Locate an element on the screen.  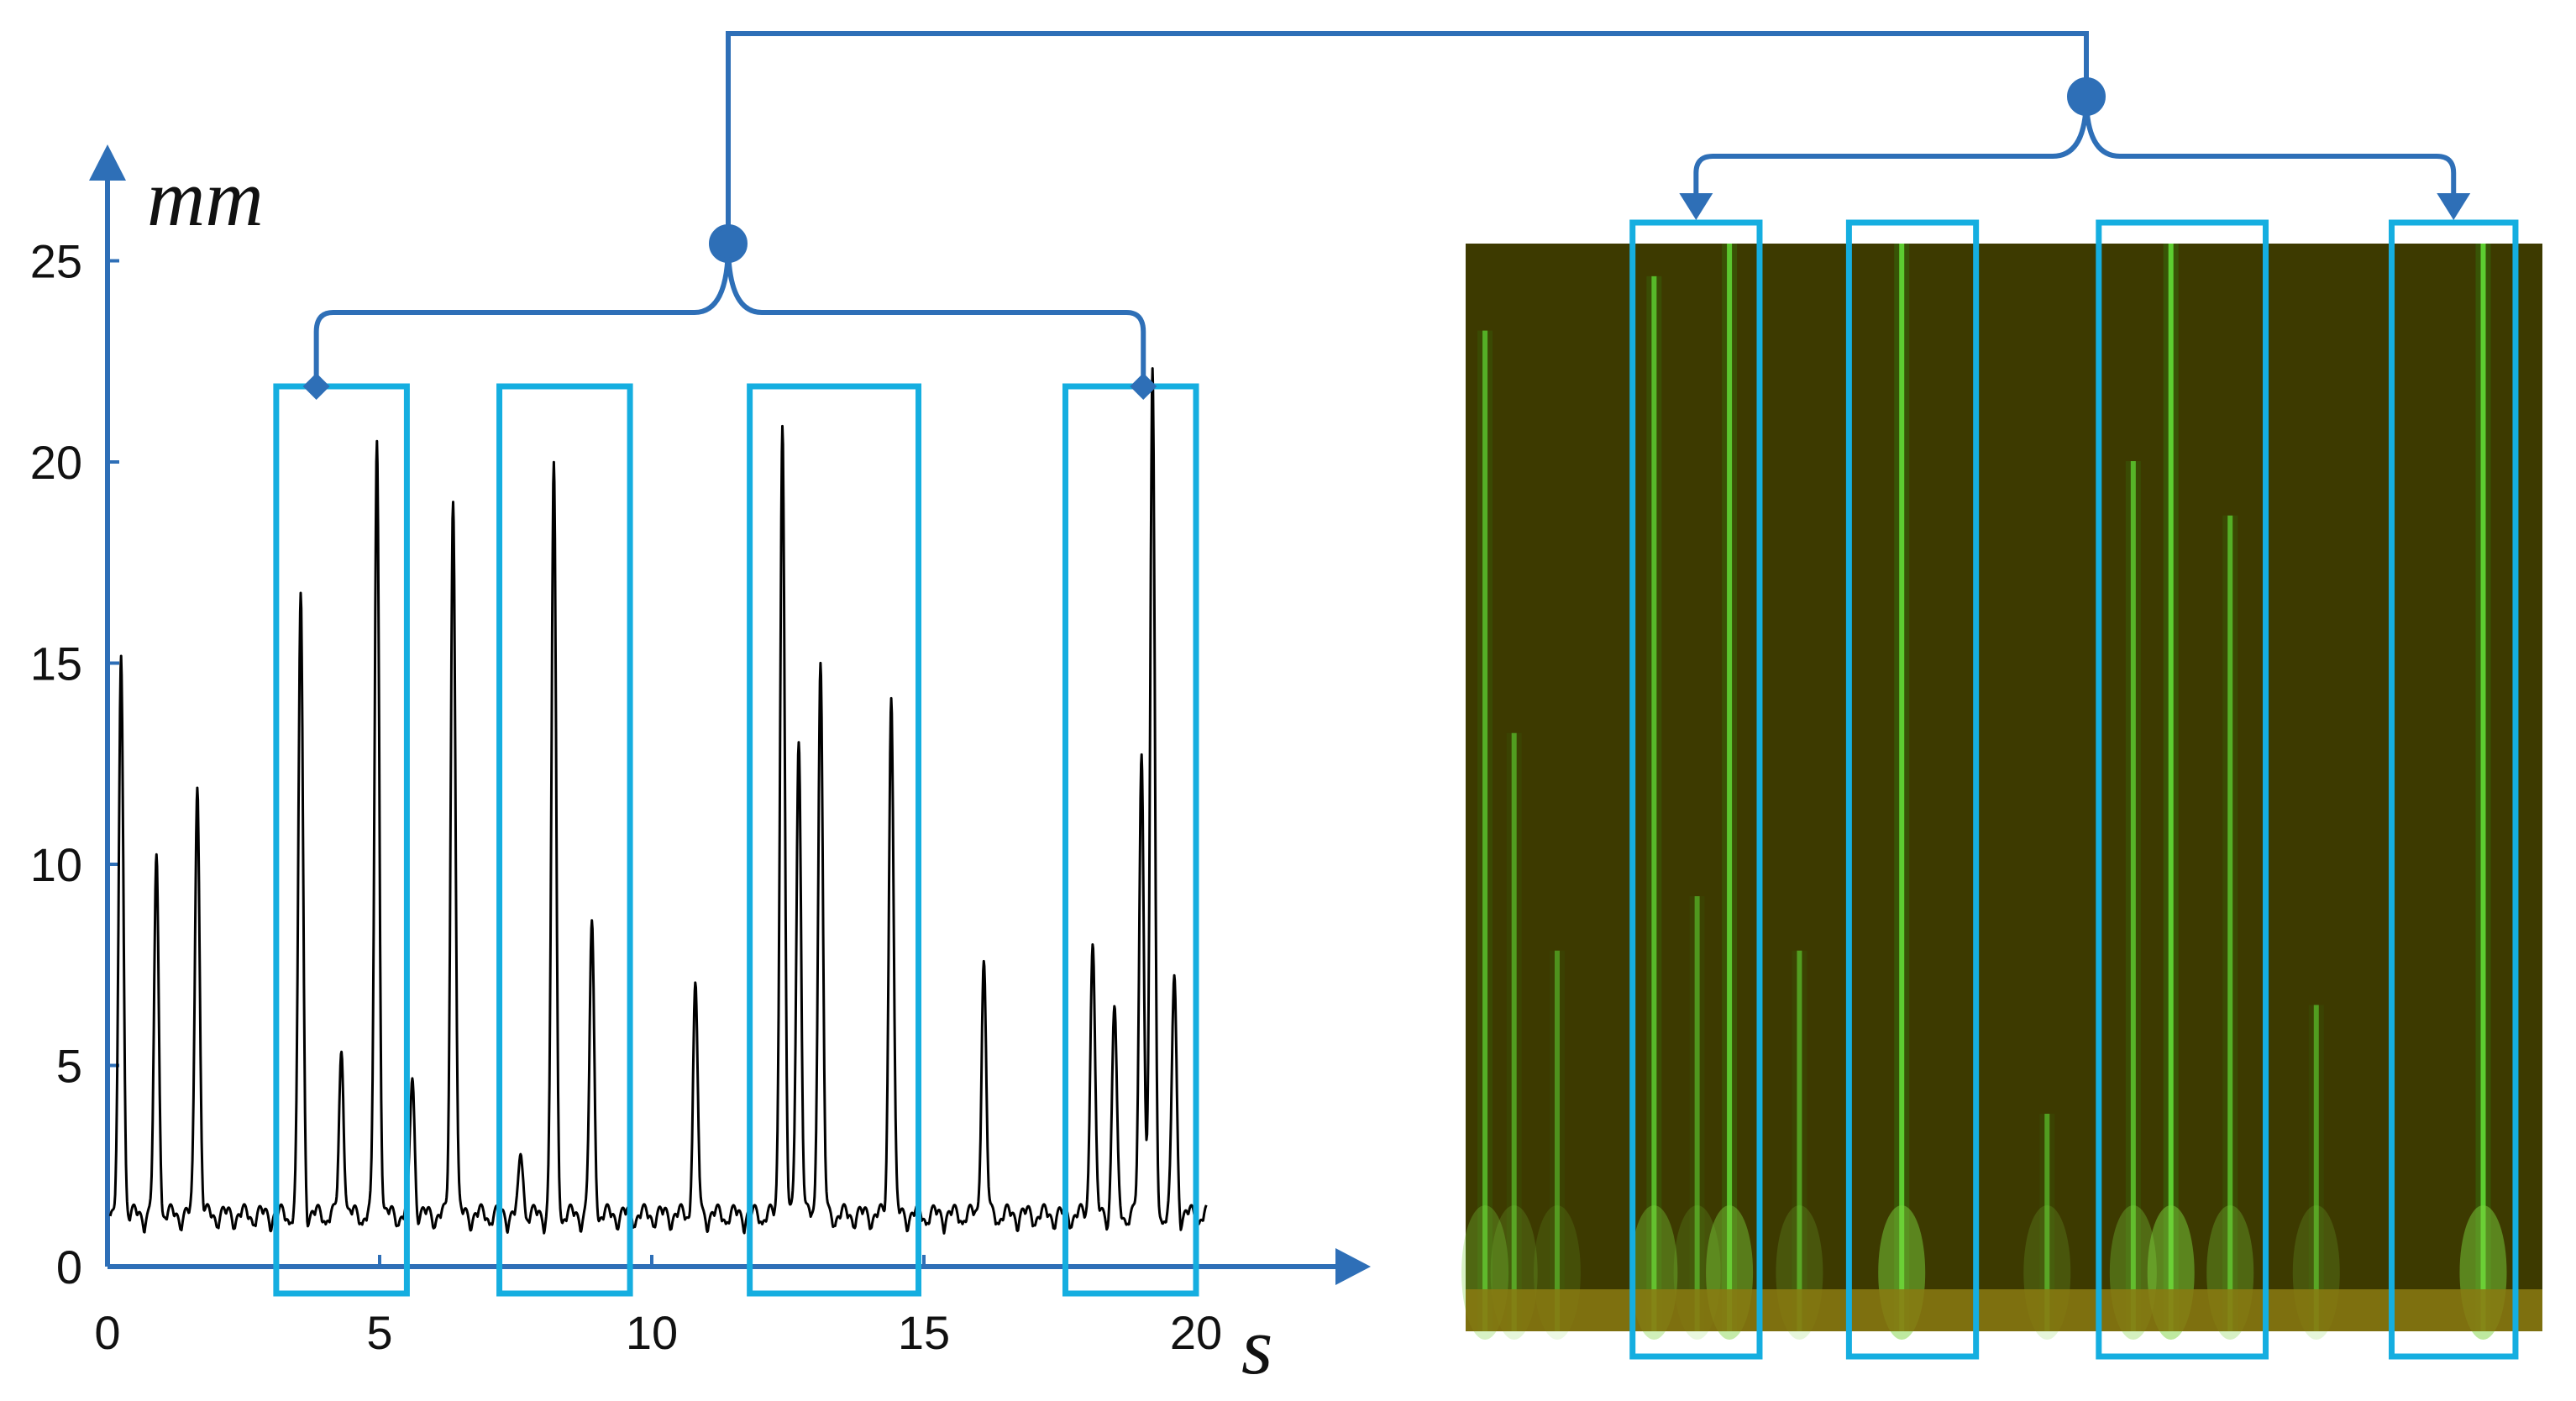
line-chart-x-ticks: 0 5 10 15 20 is located at coordinates (658, 1307).